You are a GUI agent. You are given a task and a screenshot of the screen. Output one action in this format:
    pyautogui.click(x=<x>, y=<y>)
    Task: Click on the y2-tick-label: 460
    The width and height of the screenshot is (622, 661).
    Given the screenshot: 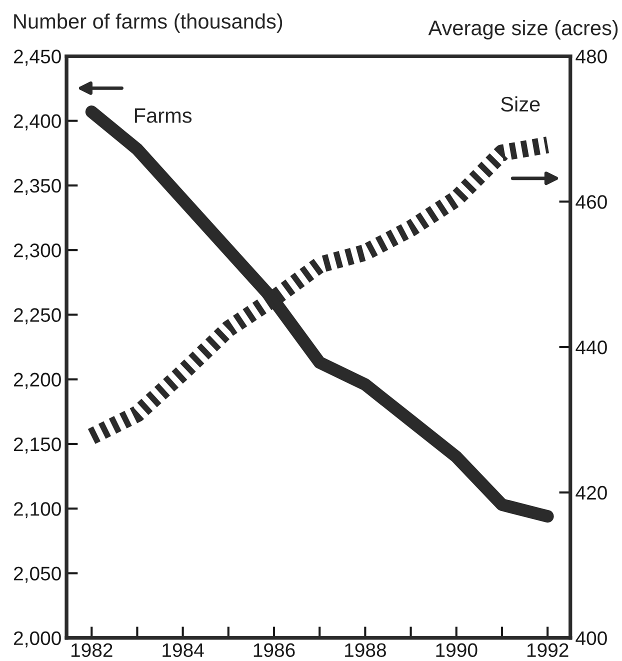 What is the action you would take?
    pyautogui.click(x=591, y=202)
    